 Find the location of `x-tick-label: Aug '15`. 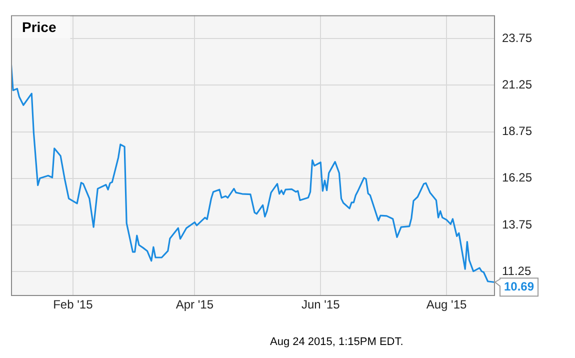

x-tick-label: Aug '15 is located at coordinates (447, 305).